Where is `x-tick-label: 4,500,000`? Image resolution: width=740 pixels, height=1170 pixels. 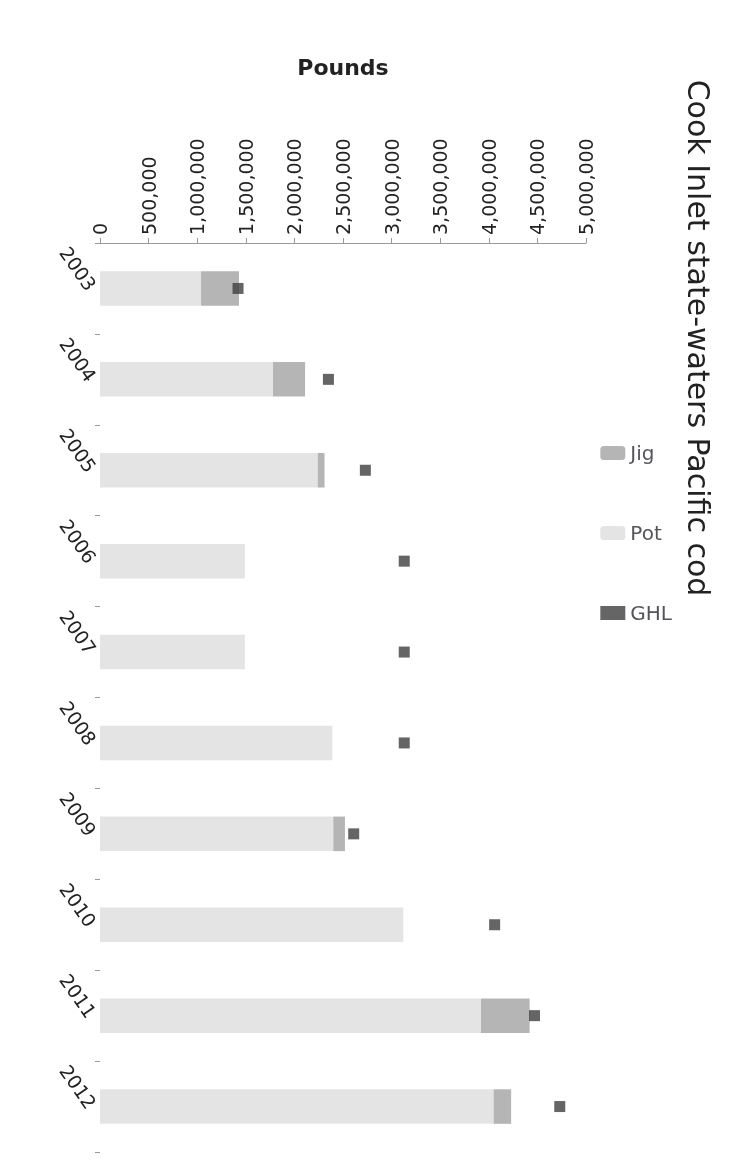
x-tick-label: 4,500,000 is located at coordinates (537, 186).